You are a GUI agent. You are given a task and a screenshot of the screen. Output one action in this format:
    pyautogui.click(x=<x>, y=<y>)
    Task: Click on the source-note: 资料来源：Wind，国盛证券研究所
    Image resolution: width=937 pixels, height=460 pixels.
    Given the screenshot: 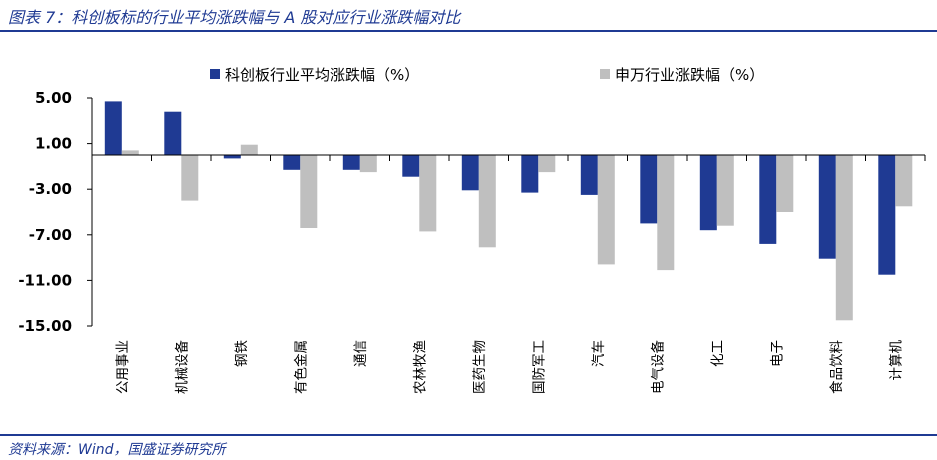 What is the action you would take?
    pyautogui.click(x=117, y=450)
    